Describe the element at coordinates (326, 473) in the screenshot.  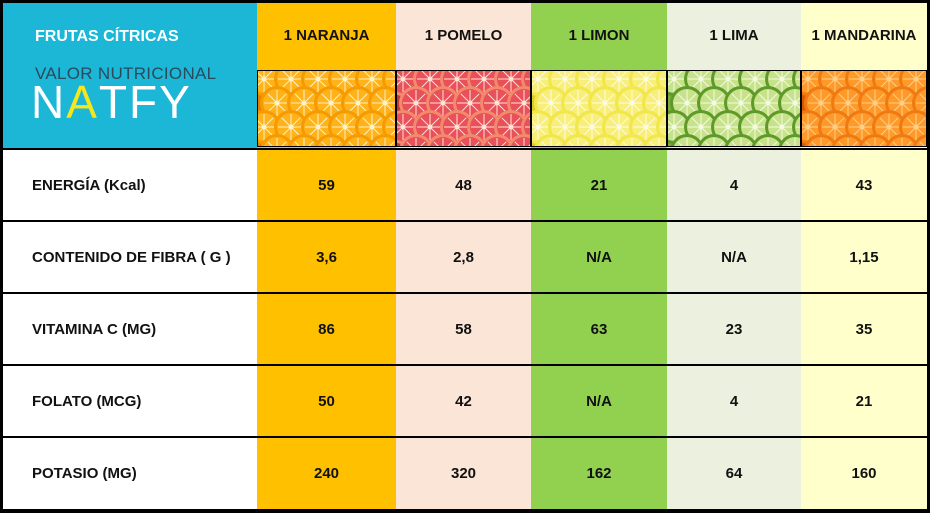
I see `table-cell: 240` at that location.